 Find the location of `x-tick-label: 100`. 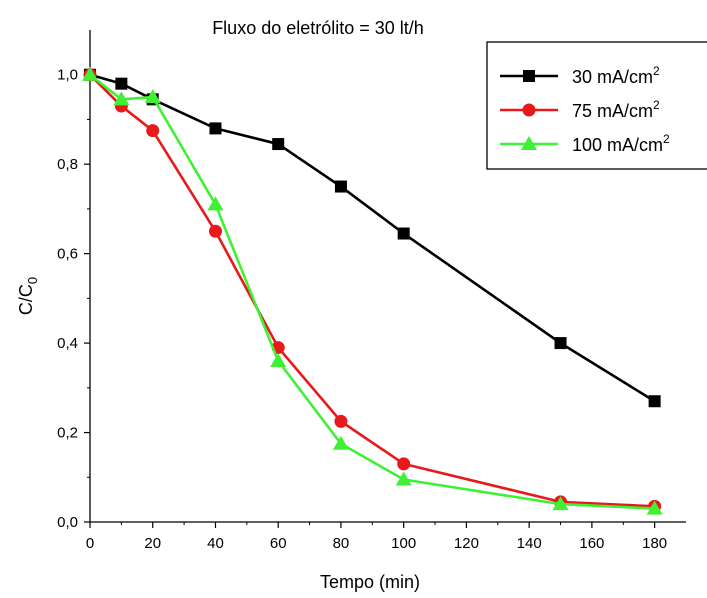

x-tick-label: 100 is located at coordinates (403, 543).